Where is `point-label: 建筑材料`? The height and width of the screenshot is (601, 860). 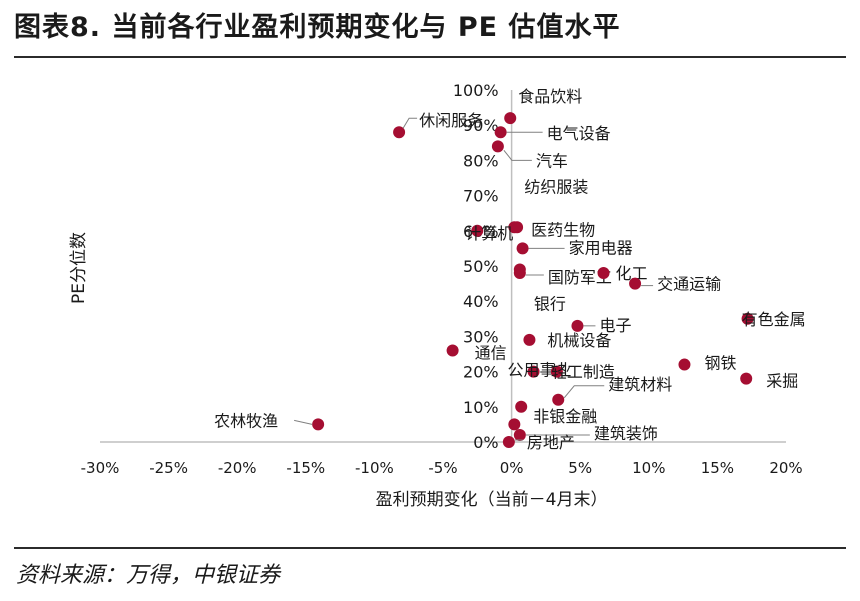 point-label: 建筑材料 is located at coordinates (640, 384).